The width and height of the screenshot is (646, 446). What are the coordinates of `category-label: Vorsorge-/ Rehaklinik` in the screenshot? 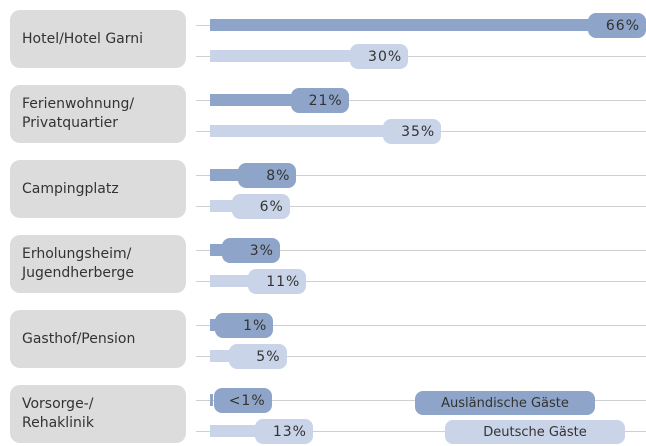 It's located at (98, 414).